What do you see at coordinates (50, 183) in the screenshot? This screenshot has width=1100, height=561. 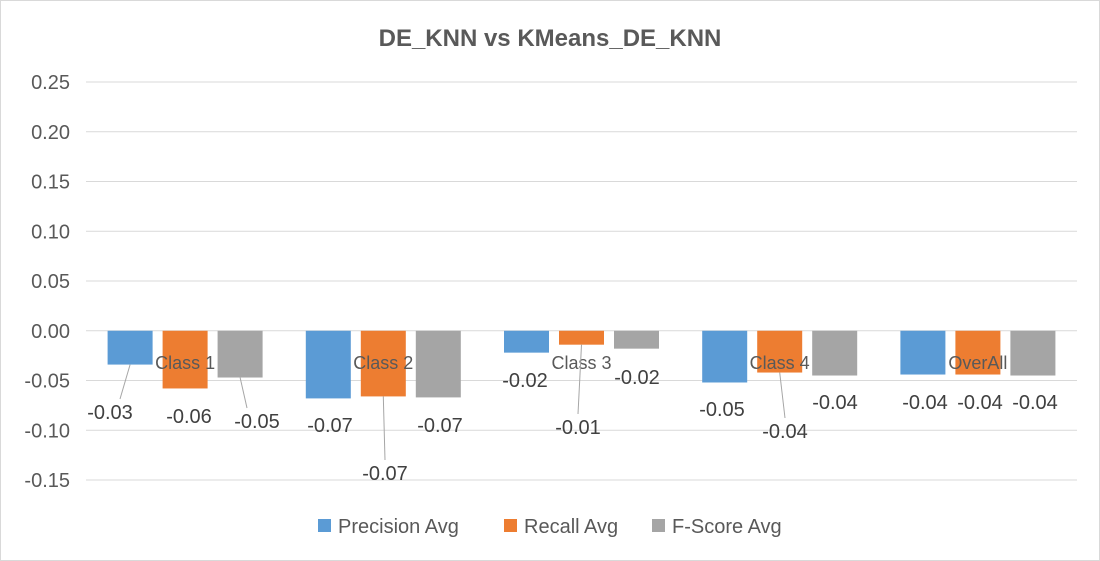 I see `y-tick-label: 0.15` at bounding box center [50, 183].